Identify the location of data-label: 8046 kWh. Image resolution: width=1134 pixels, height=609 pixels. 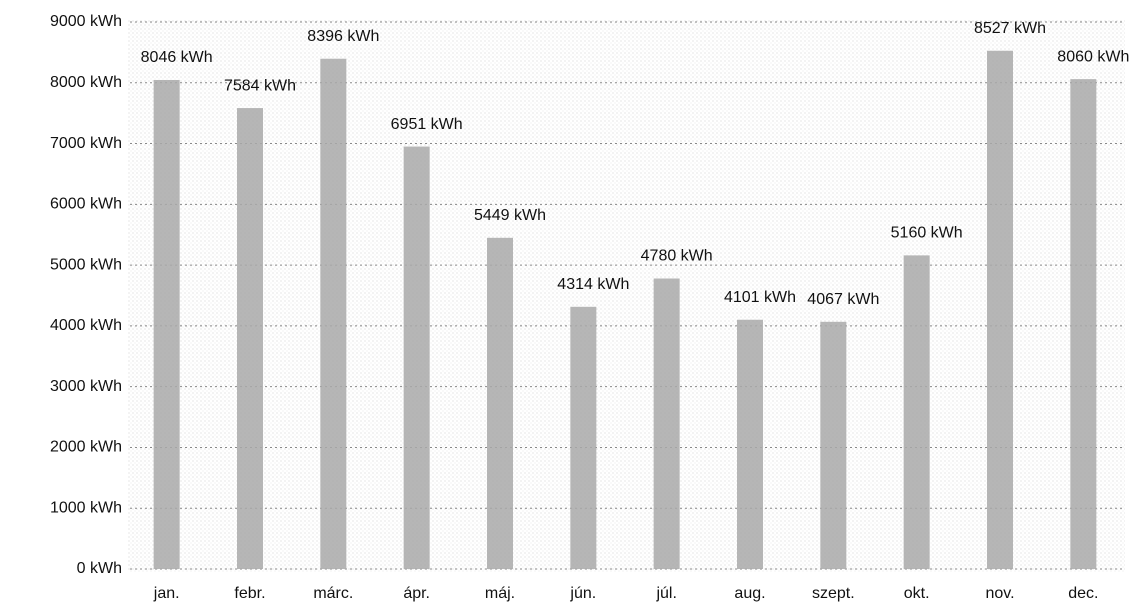
(177, 57).